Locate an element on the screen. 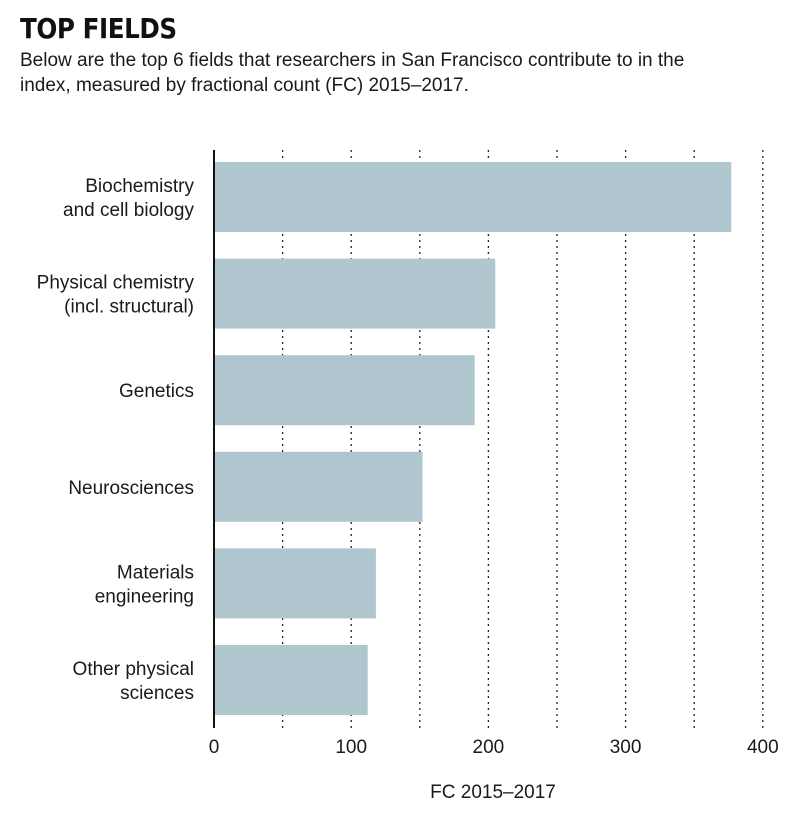 This screenshot has height=820, width=800. x-tick-label: 300 is located at coordinates (626, 747).